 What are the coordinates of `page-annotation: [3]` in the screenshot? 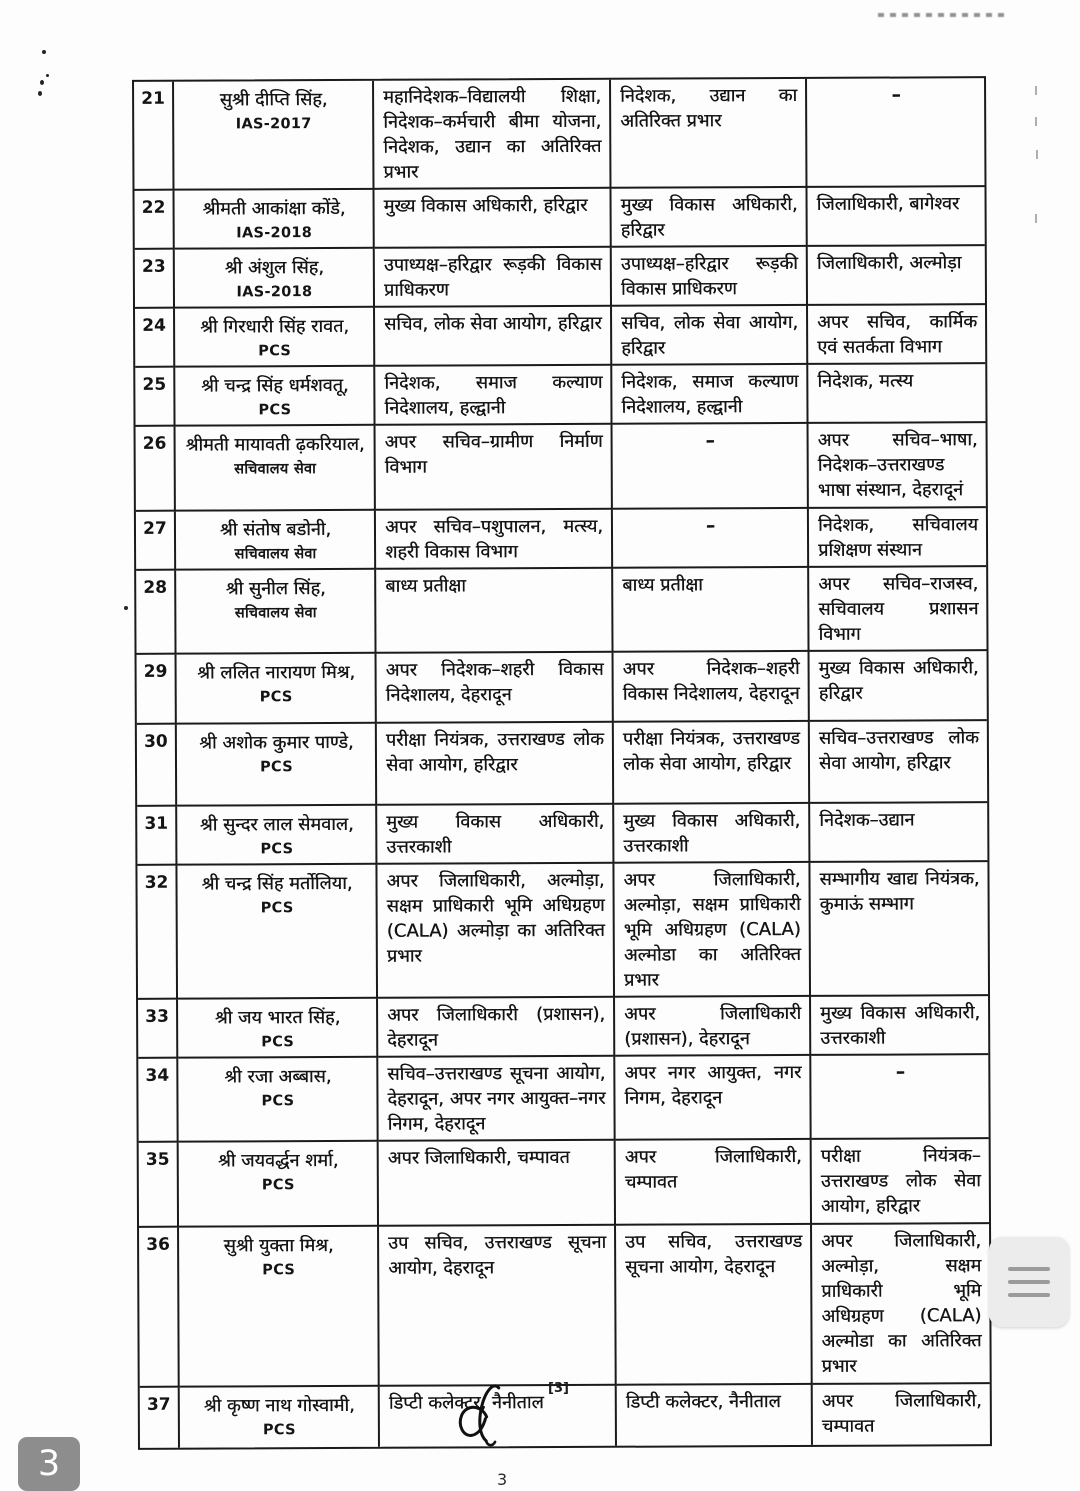 It's located at (558, 1388).